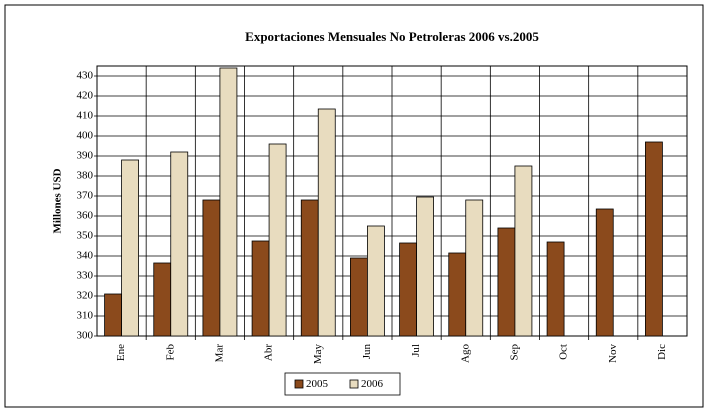 This screenshot has width=709, height=417. What do you see at coordinates (170, 352) in the screenshot?
I see `x-tick-label: Feb` at bounding box center [170, 352].